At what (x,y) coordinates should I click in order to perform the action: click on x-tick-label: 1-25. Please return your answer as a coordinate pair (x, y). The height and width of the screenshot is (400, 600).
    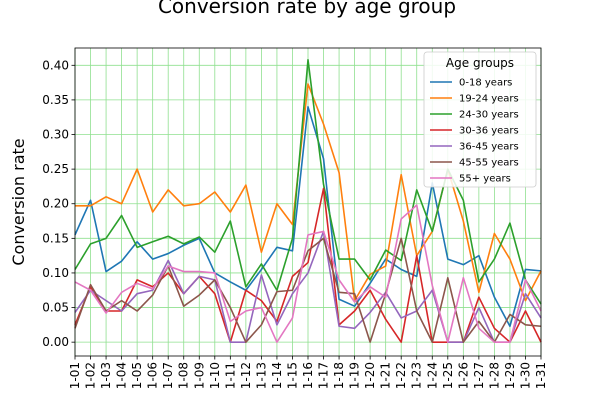
    Looking at the image, I should click on (448, 375).